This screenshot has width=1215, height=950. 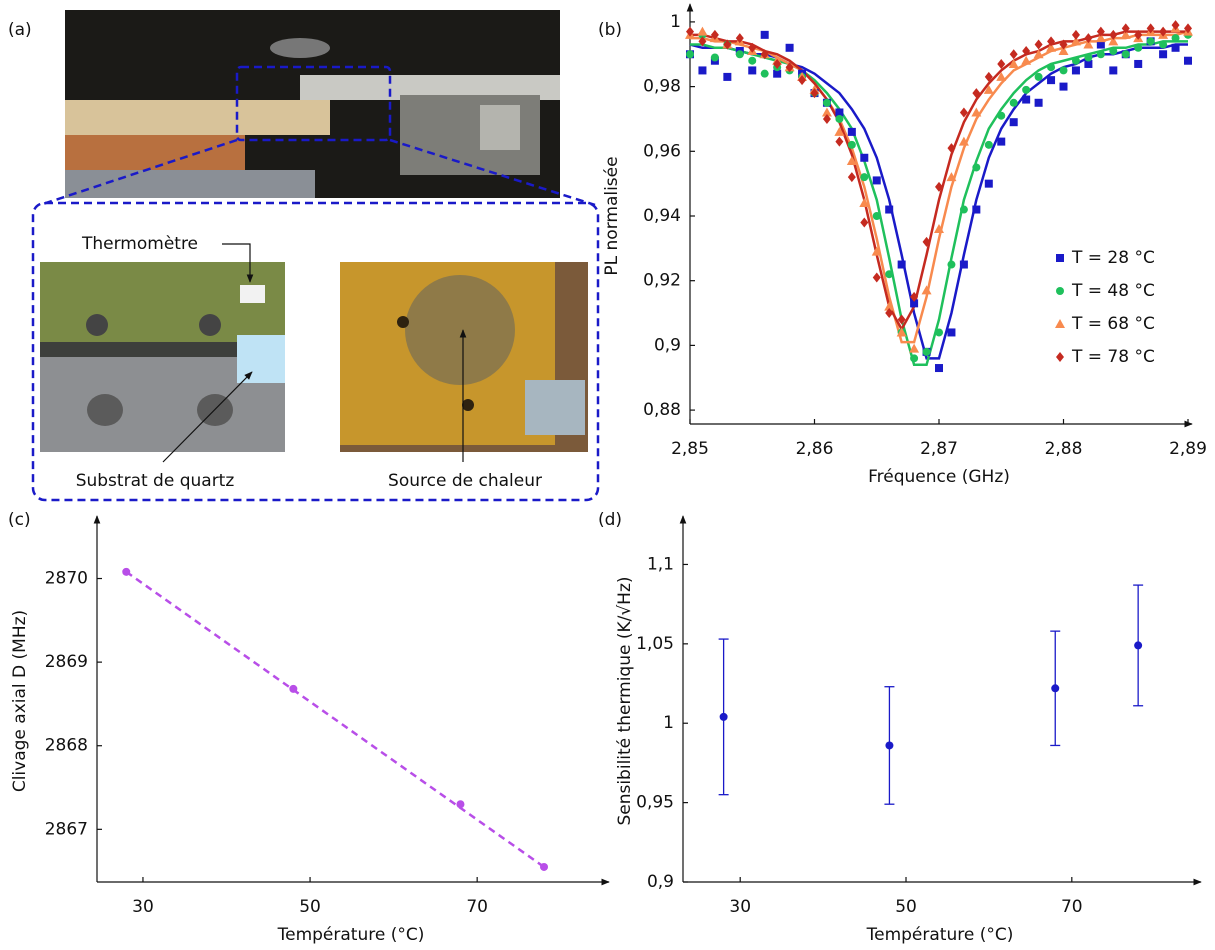 What do you see at coordinates (465, 481) in the screenshot?
I see `callout: Source de chaleur` at bounding box center [465, 481].